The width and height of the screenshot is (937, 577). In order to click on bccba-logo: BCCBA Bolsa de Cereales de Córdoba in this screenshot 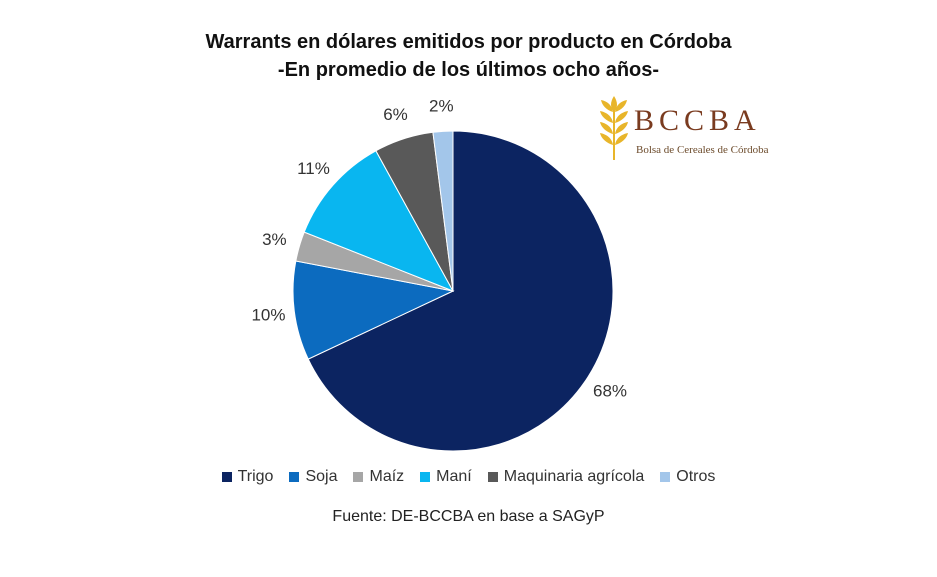, I will do `click(696, 128)`.